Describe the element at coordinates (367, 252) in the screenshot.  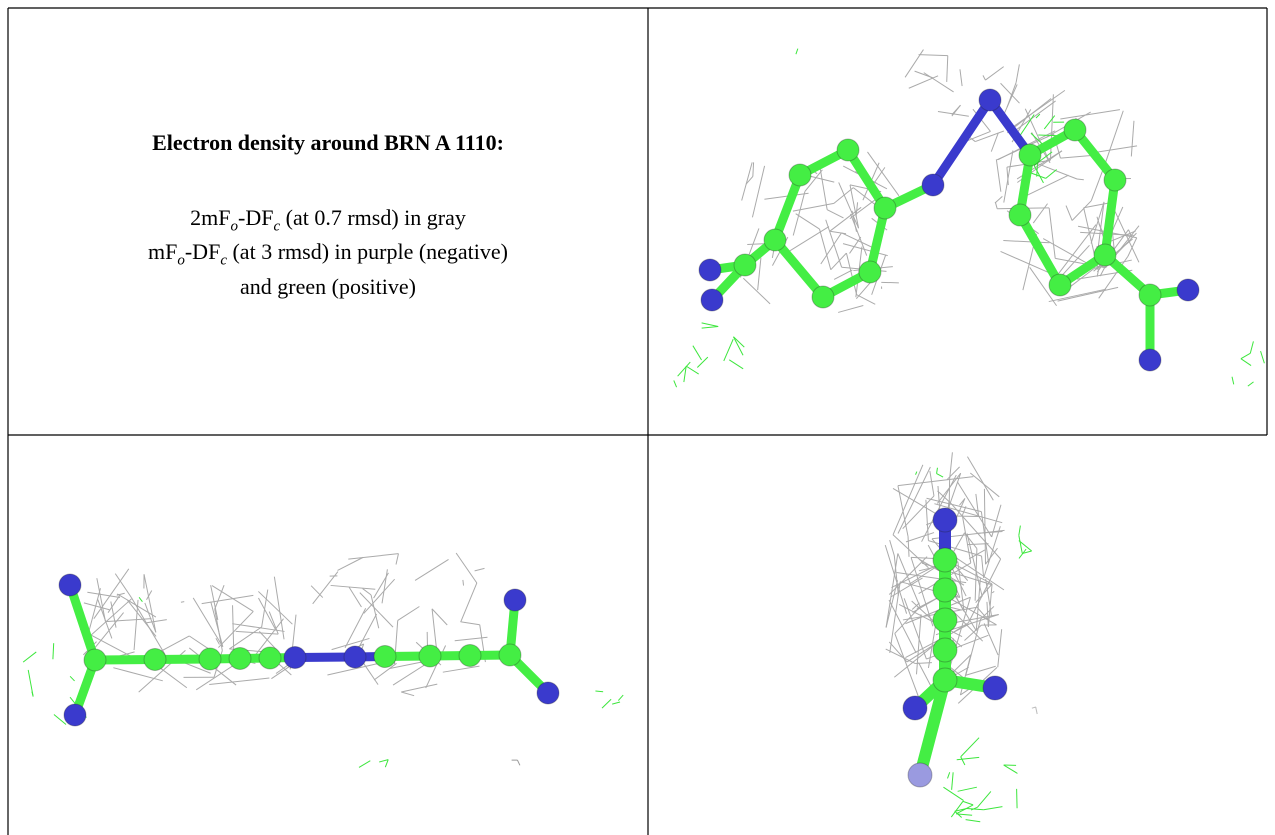
I see `text: (at 3 rmsd) in purple (negative)` at that location.